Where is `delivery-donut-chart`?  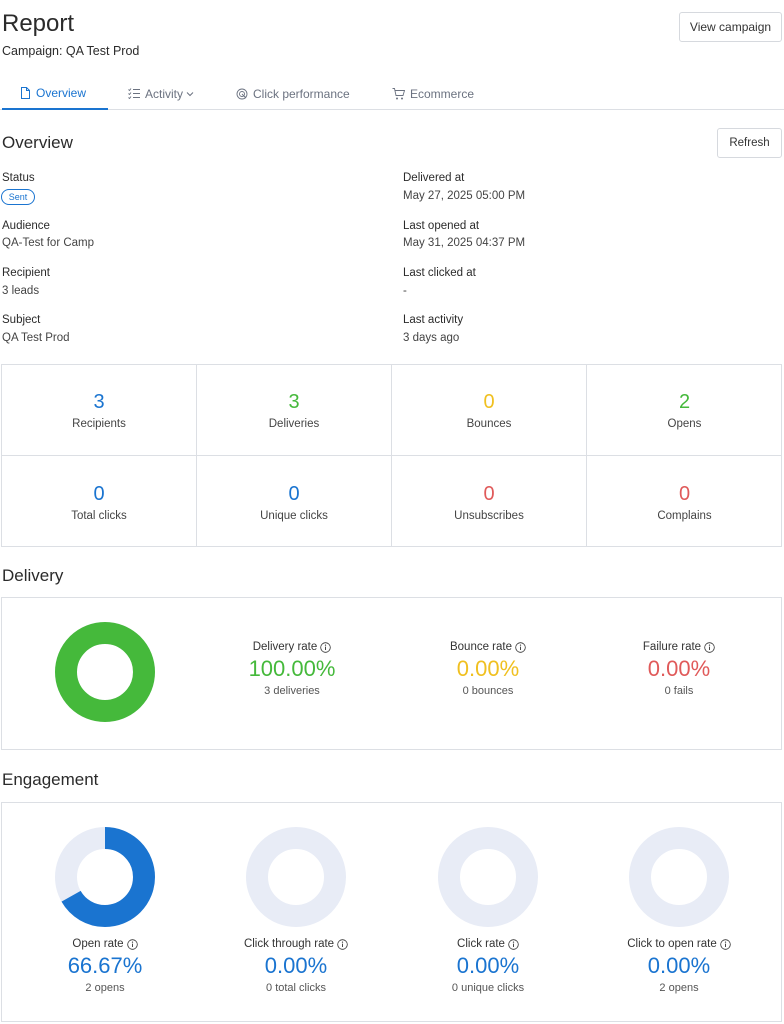 delivery-donut-chart is located at coordinates (105, 672).